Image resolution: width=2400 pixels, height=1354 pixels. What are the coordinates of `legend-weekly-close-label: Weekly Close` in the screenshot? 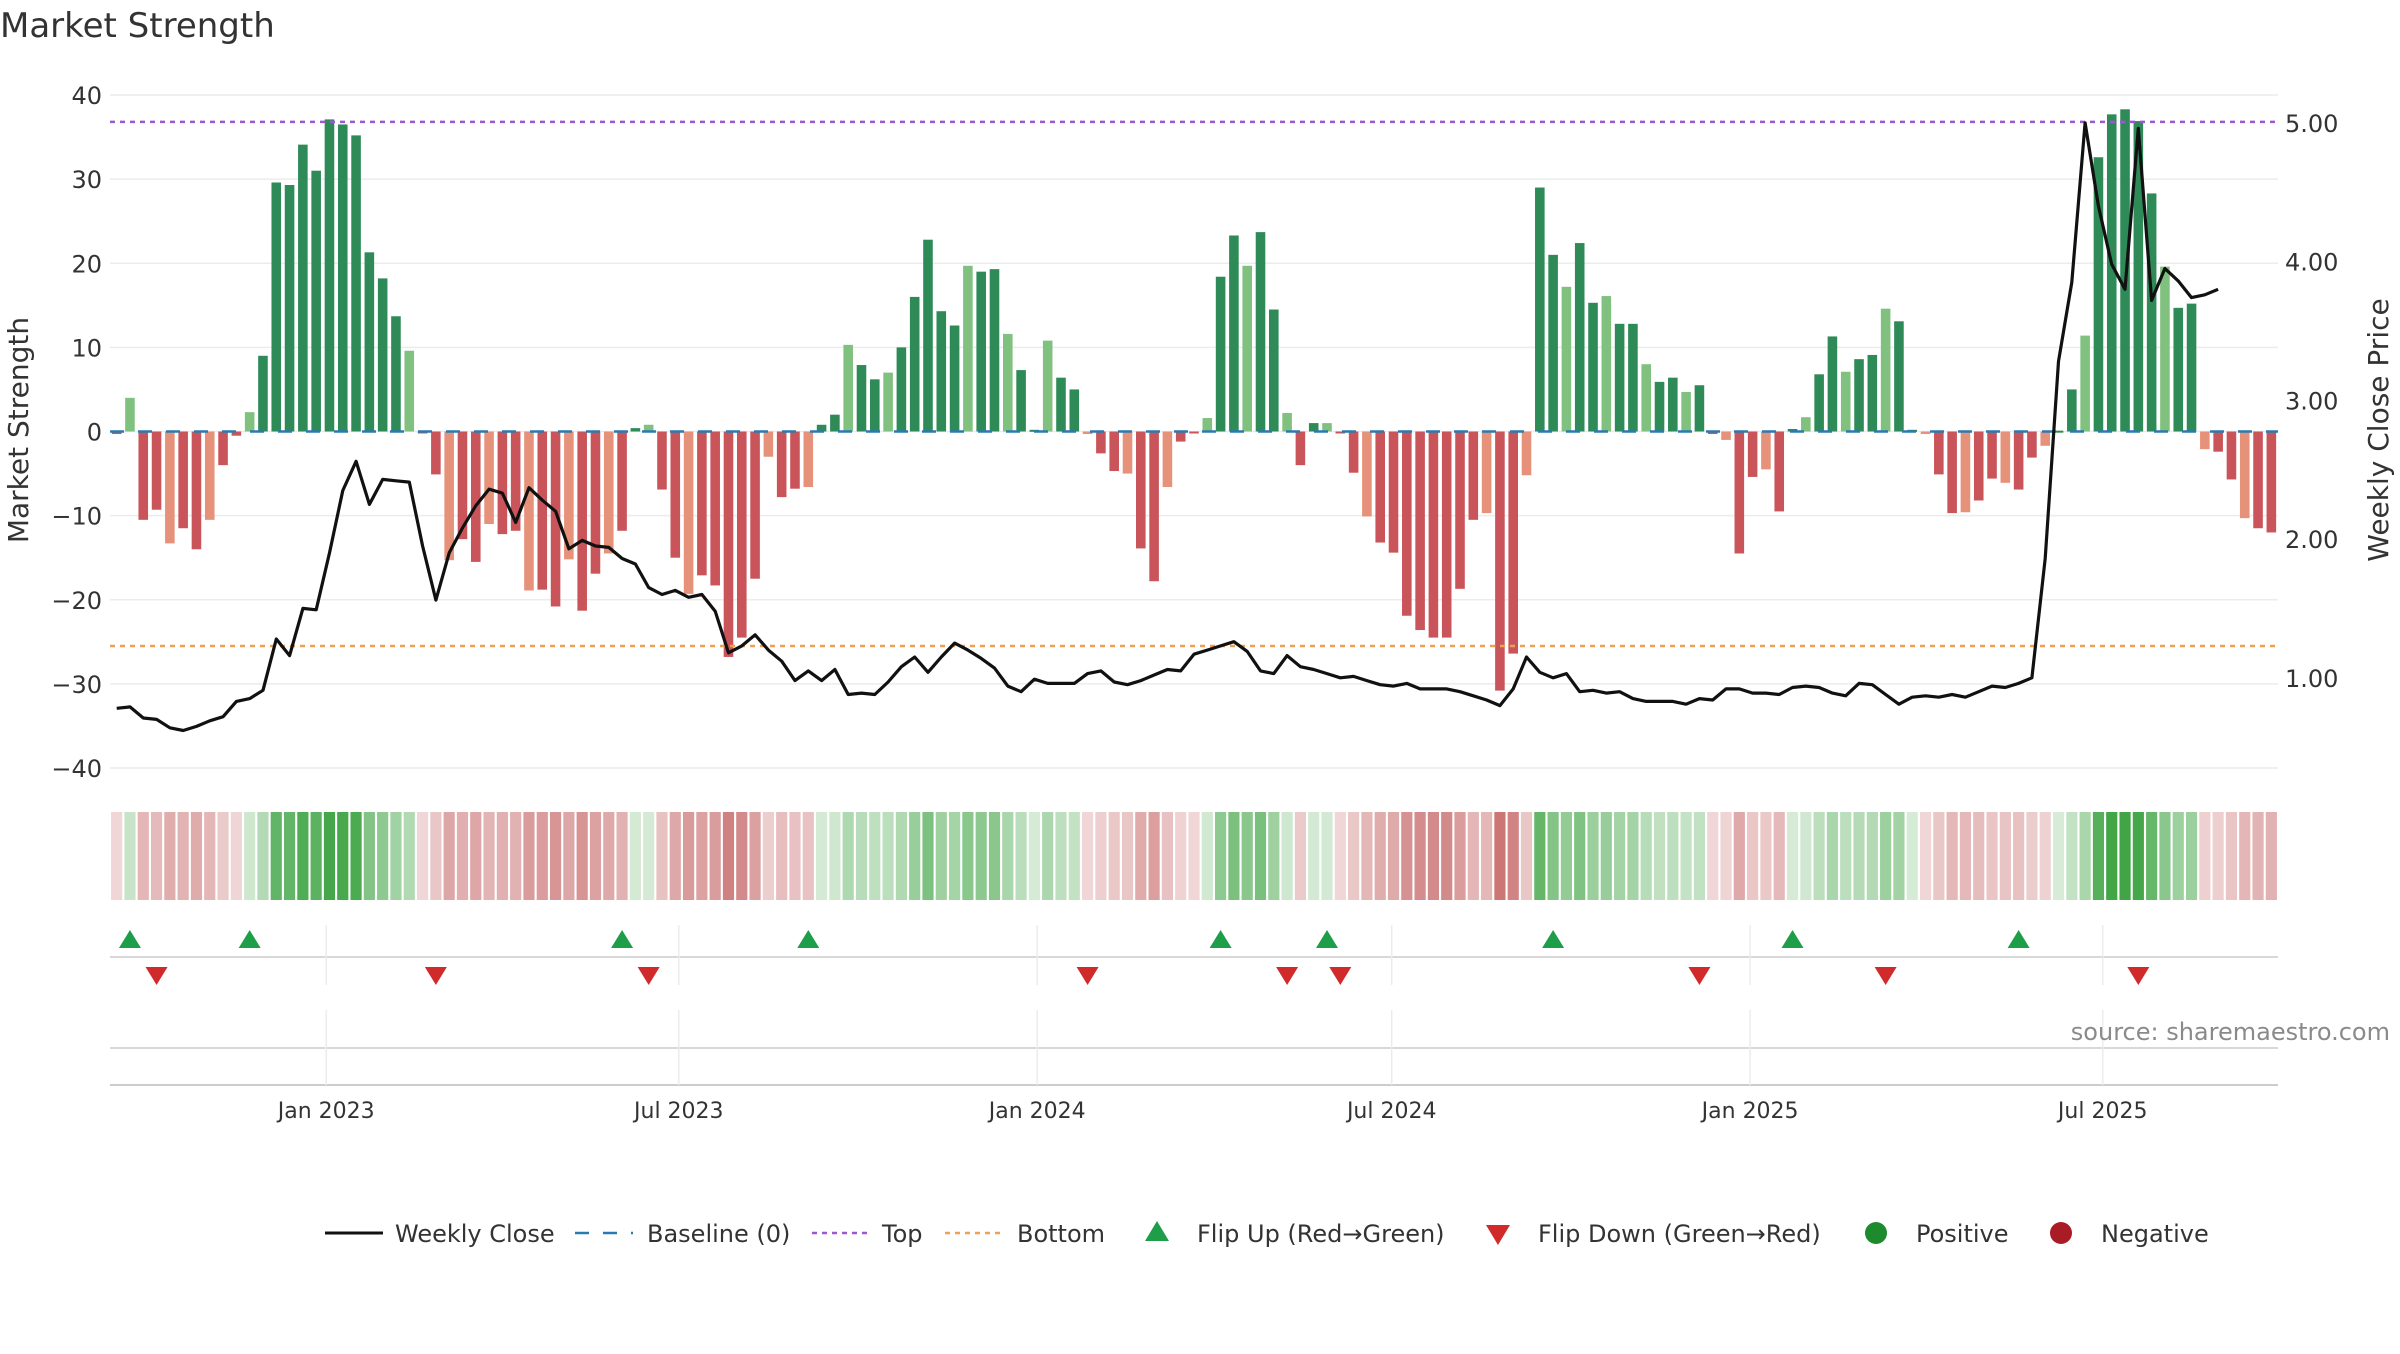 It's located at (475, 1234).